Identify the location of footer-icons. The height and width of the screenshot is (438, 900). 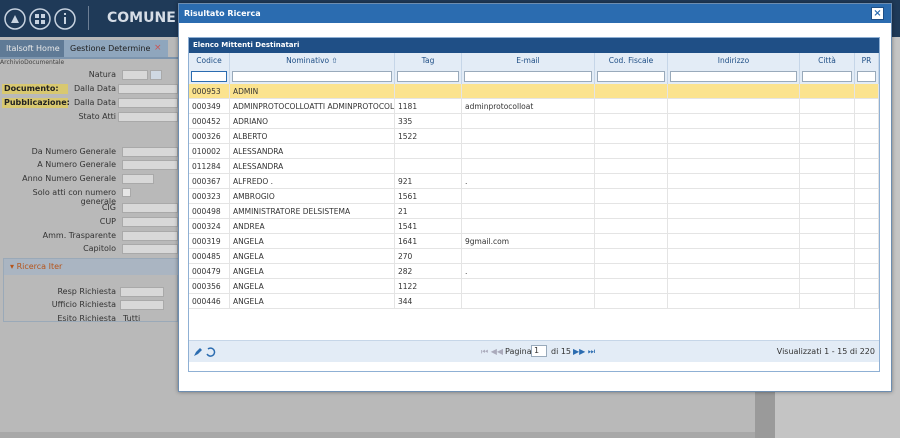
(205, 352).